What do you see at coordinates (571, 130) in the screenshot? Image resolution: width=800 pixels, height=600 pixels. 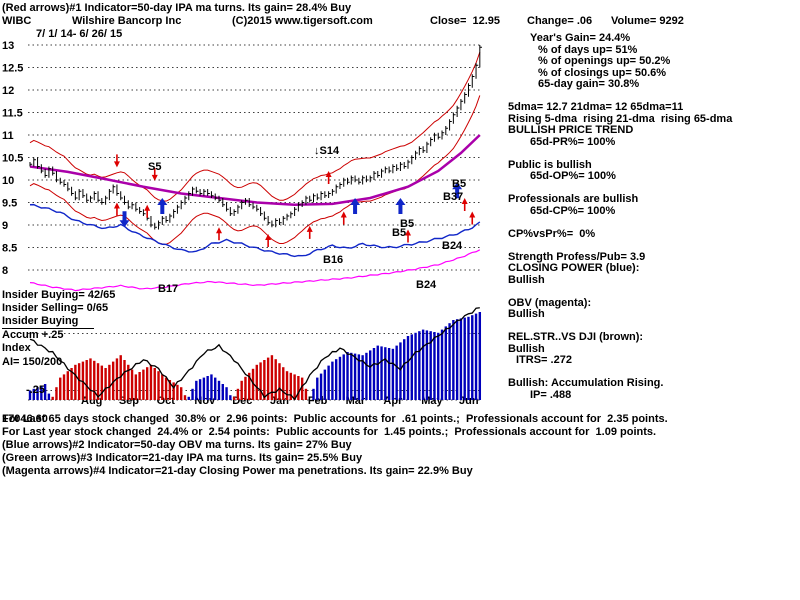 I see `stat-price-trend: BULLISH PRICE TREND` at bounding box center [571, 130].